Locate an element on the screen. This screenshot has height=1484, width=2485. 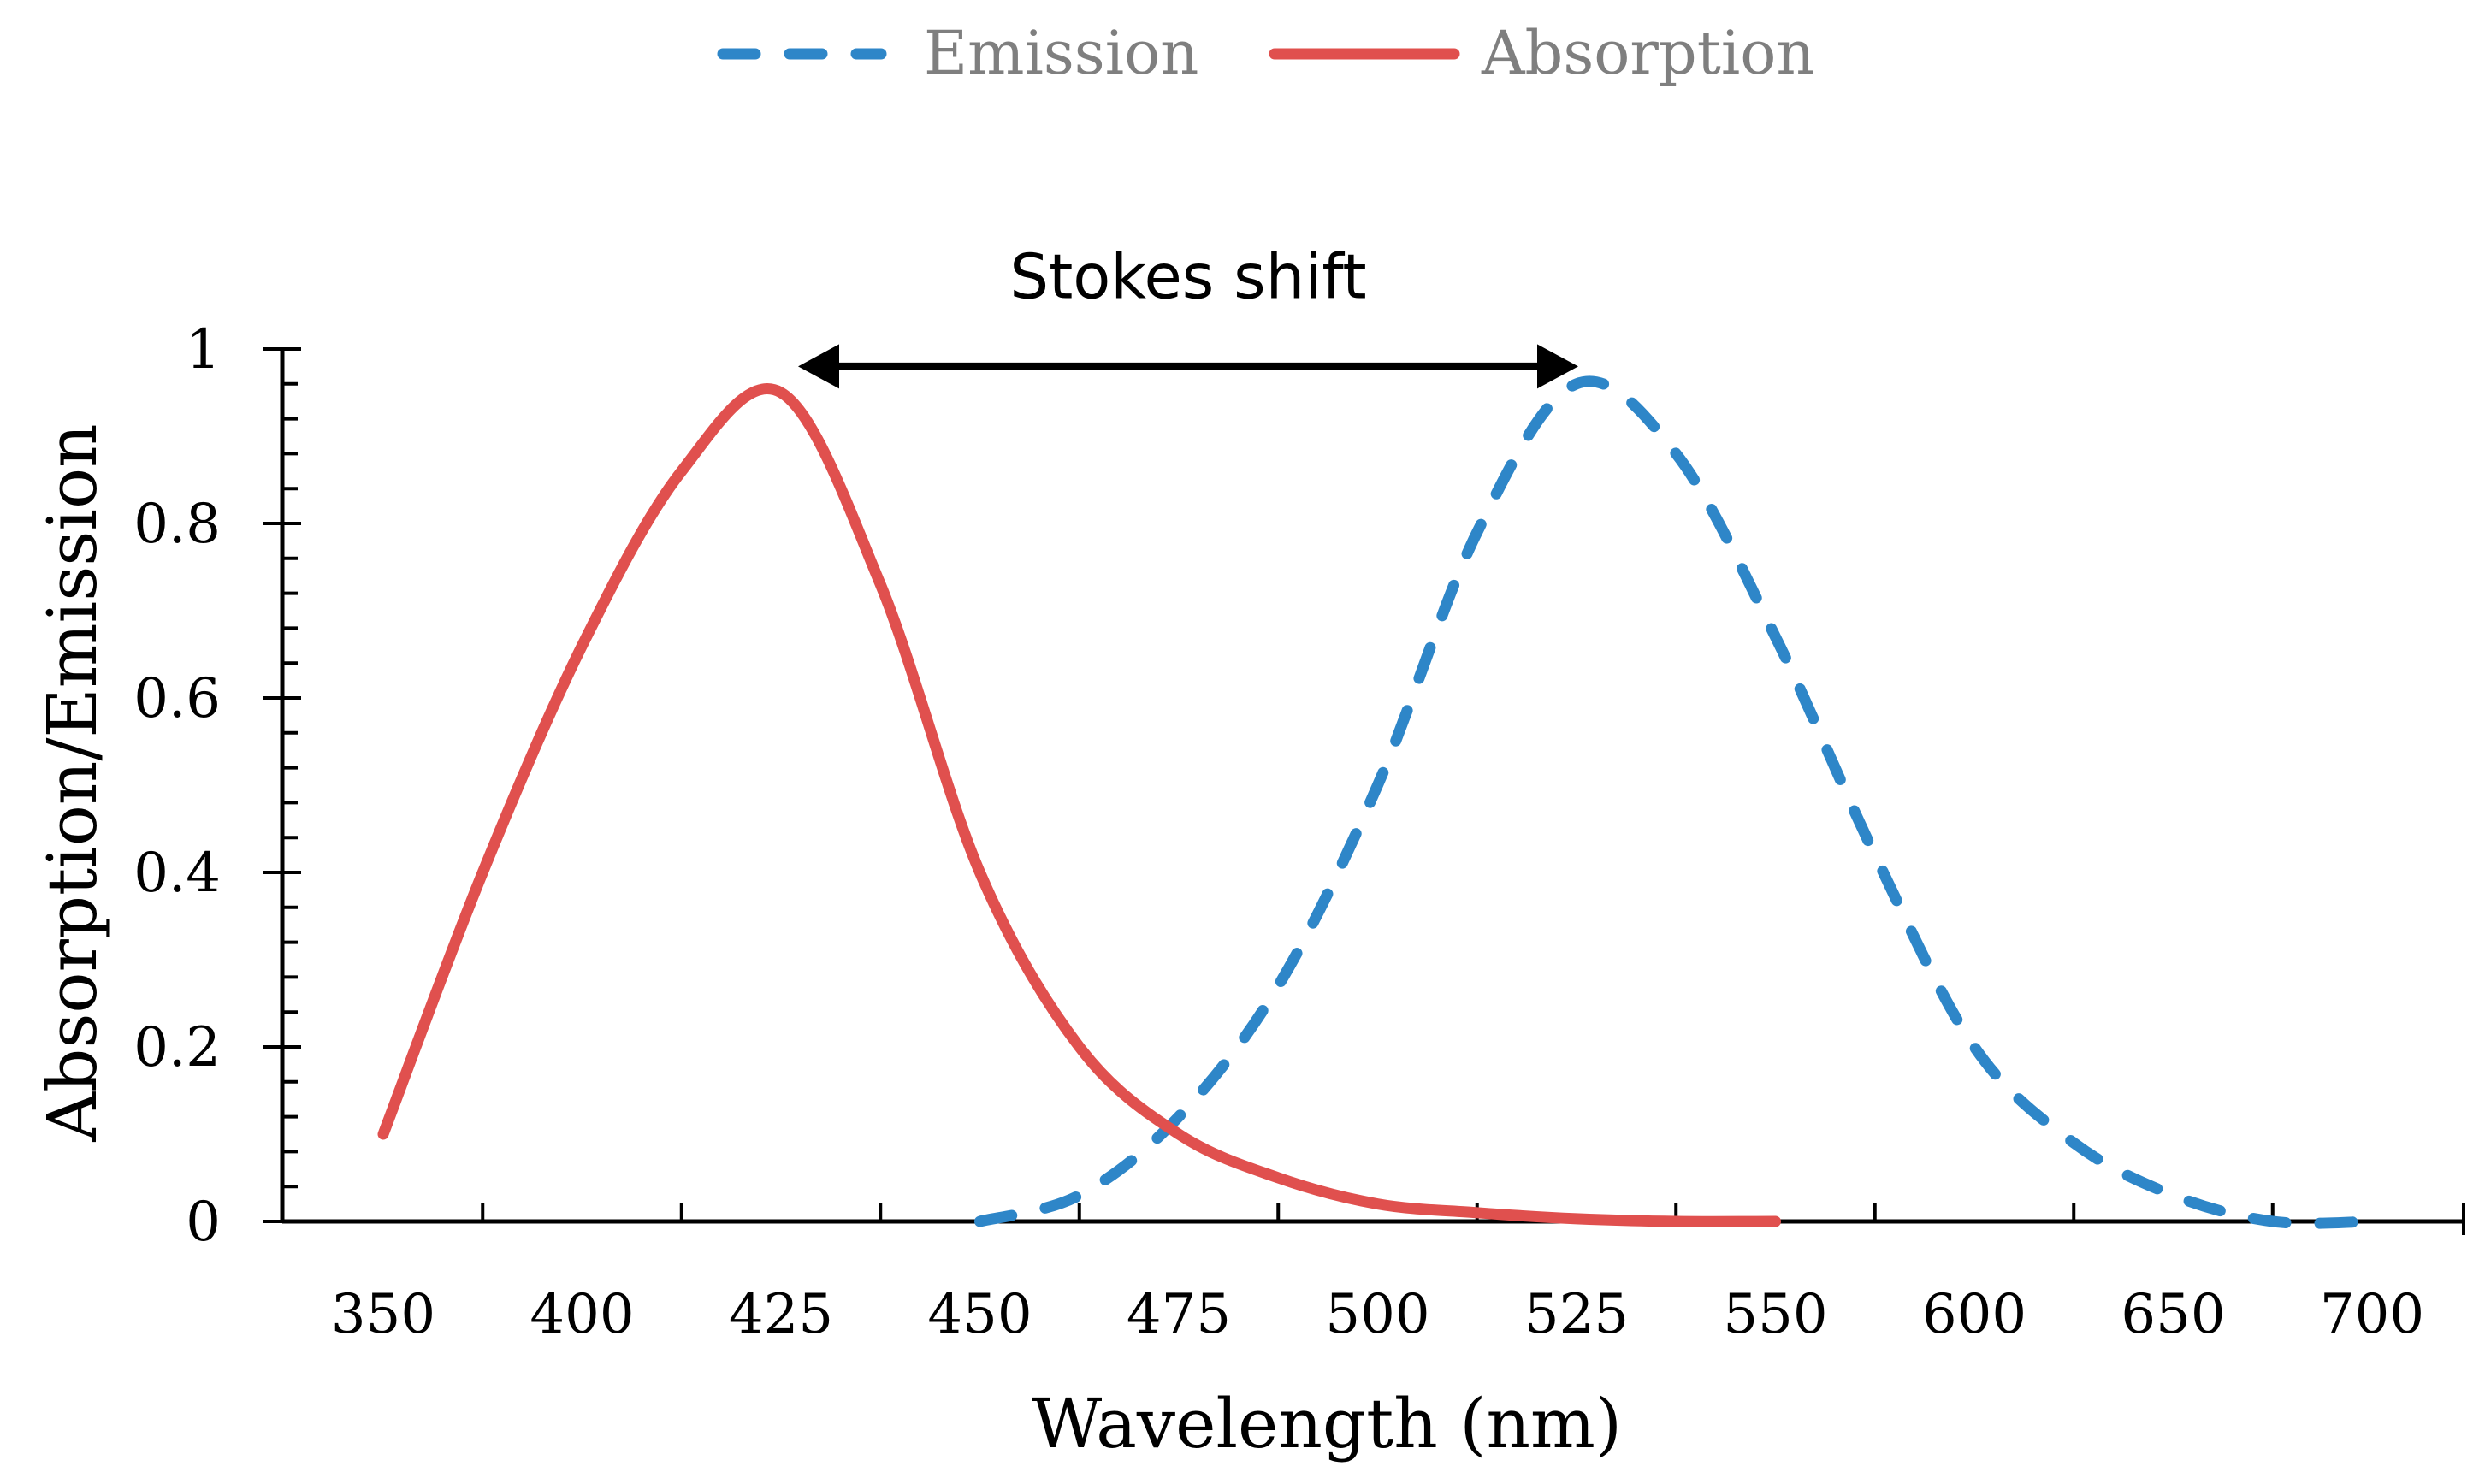
x-tick-label: 525 is located at coordinates (1576, 1314).